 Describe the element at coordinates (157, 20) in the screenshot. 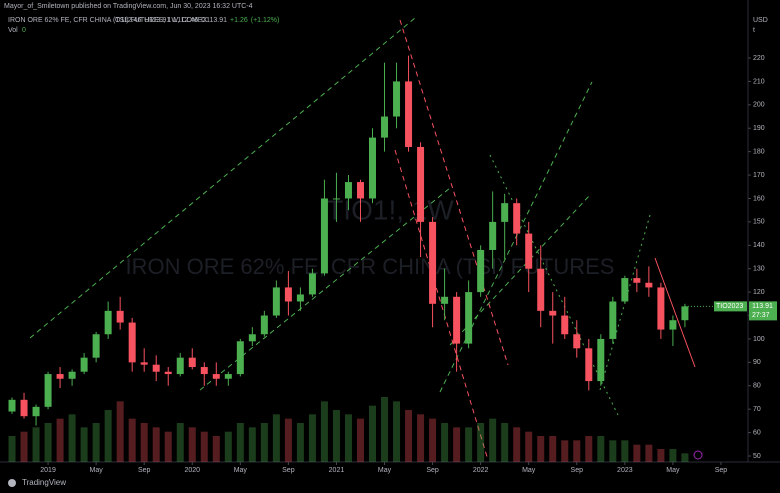

I see `legend-value: H113.91` at that location.